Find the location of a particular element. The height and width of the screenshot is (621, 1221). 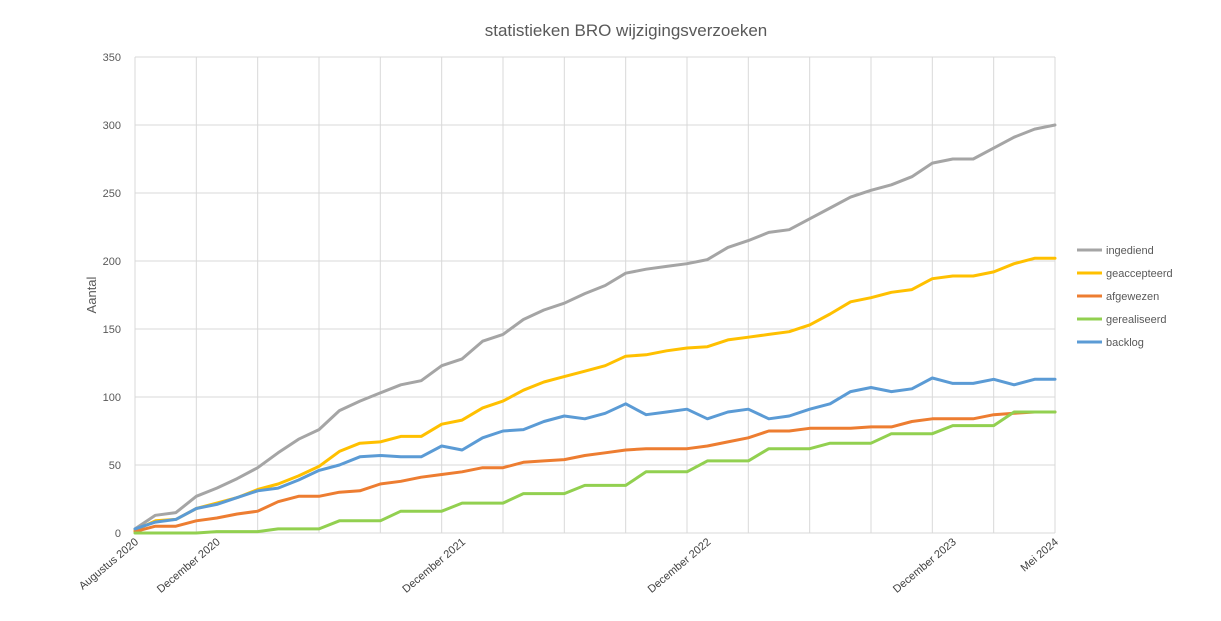

x-tick-label: December 2020 is located at coordinates (189, 566).